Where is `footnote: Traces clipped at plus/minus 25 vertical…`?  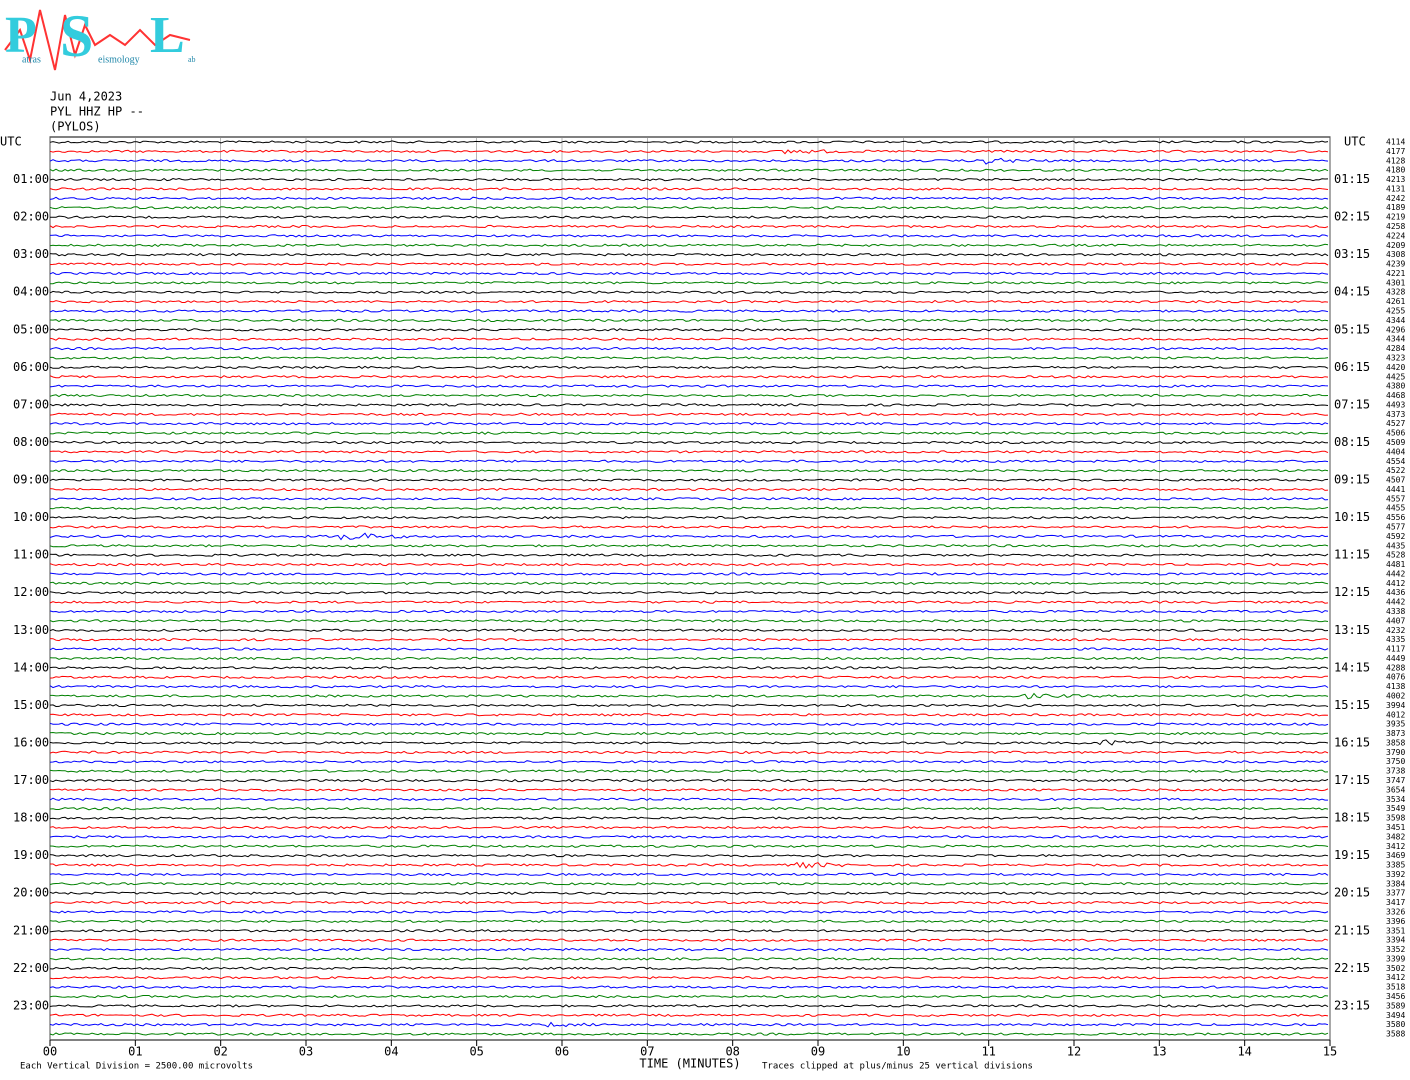
footnote: Traces clipped at plus/minus 25 vertical… is located at coordinates (897, 1067).